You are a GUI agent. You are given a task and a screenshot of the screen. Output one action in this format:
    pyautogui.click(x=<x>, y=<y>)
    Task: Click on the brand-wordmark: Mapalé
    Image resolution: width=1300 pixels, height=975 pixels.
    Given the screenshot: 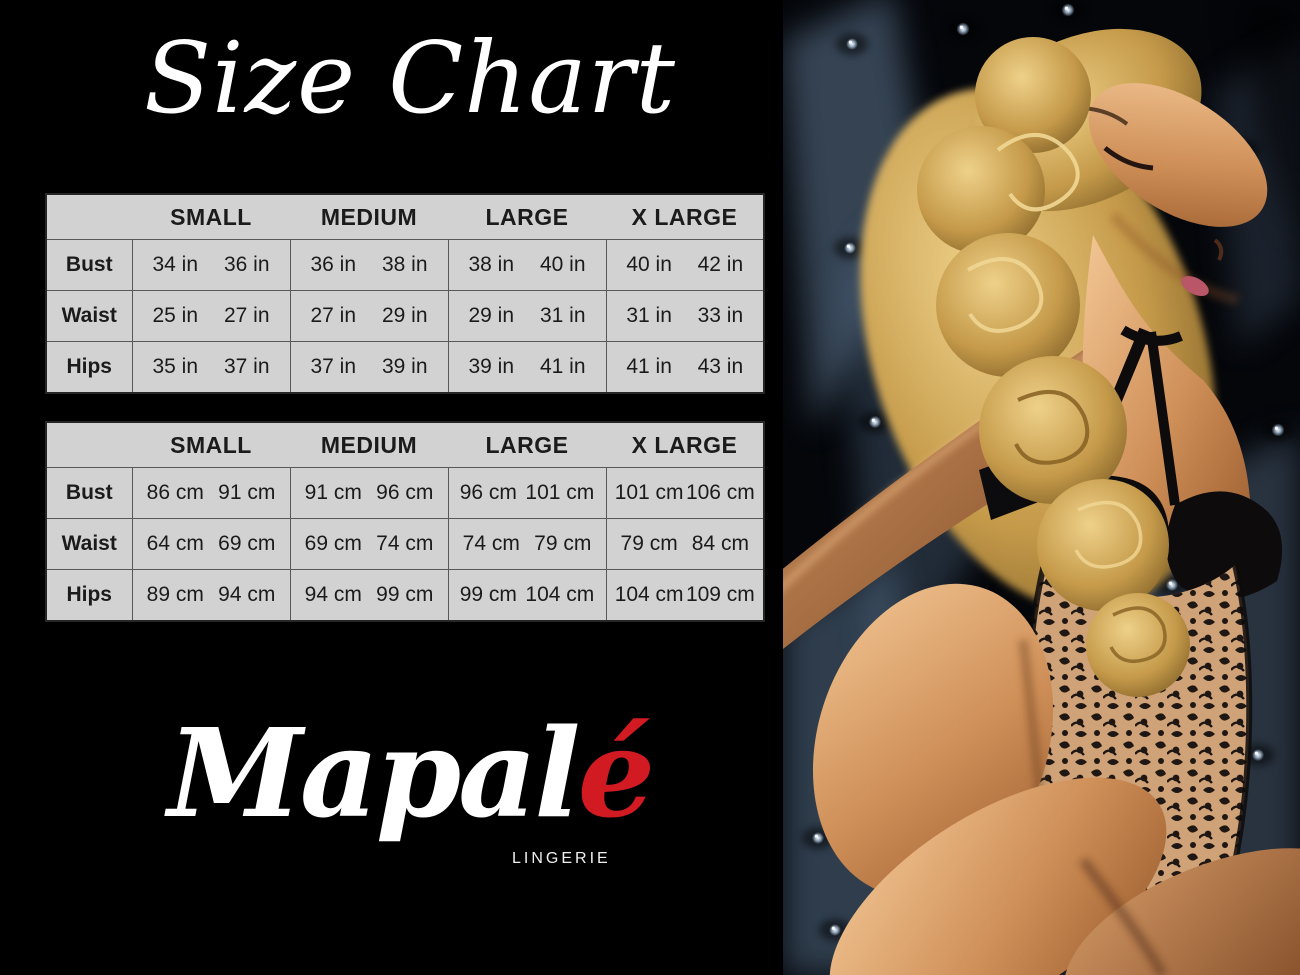 What is the action you would take?
    pyautogui.click(x=411, y=773)
    